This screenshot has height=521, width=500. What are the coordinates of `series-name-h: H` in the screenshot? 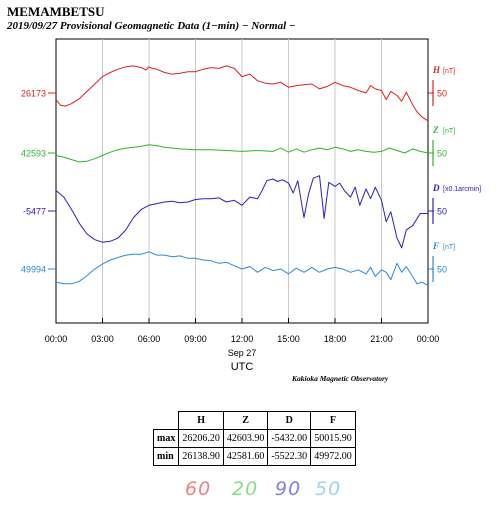 It's located at (436, 70).